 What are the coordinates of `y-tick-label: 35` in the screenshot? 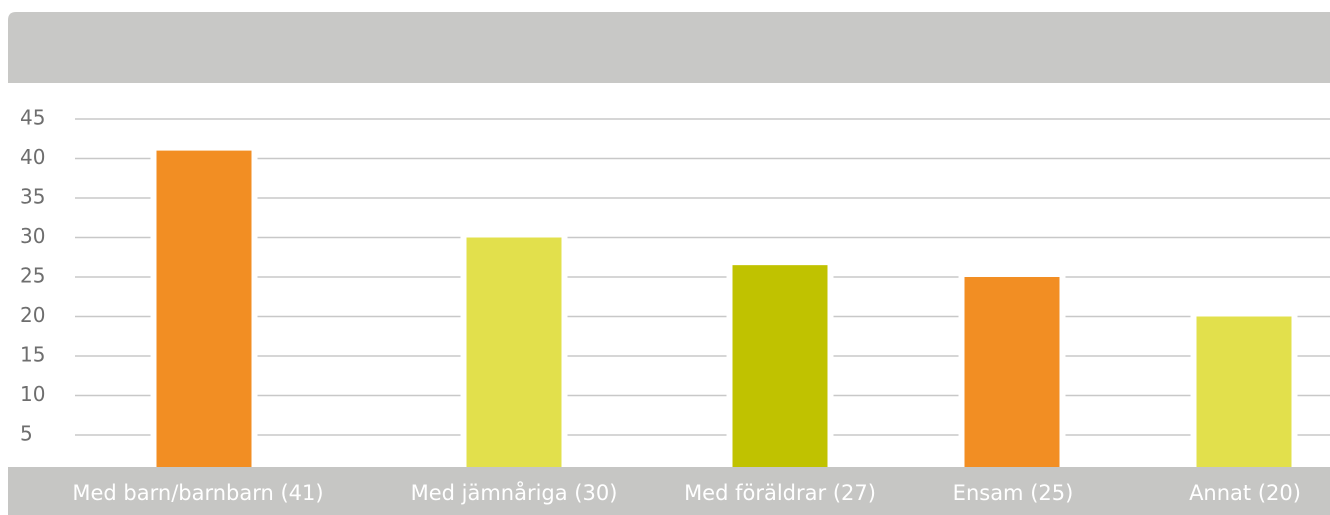 It's located at (32, 197).